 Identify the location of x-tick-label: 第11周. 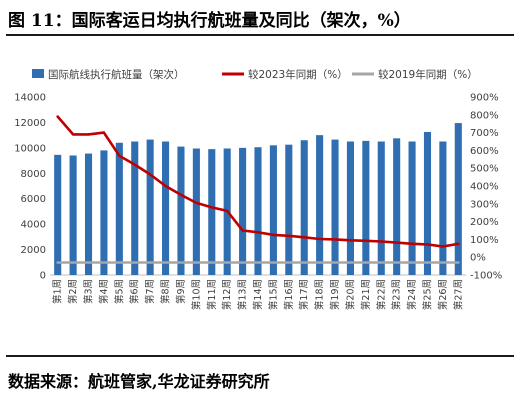
(212, 294).